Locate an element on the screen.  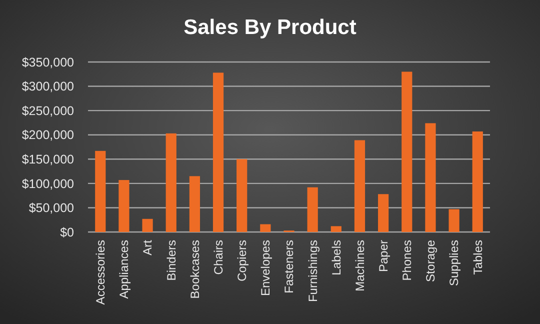
x-tick-label: Labels is located at coordinates (336, 258).